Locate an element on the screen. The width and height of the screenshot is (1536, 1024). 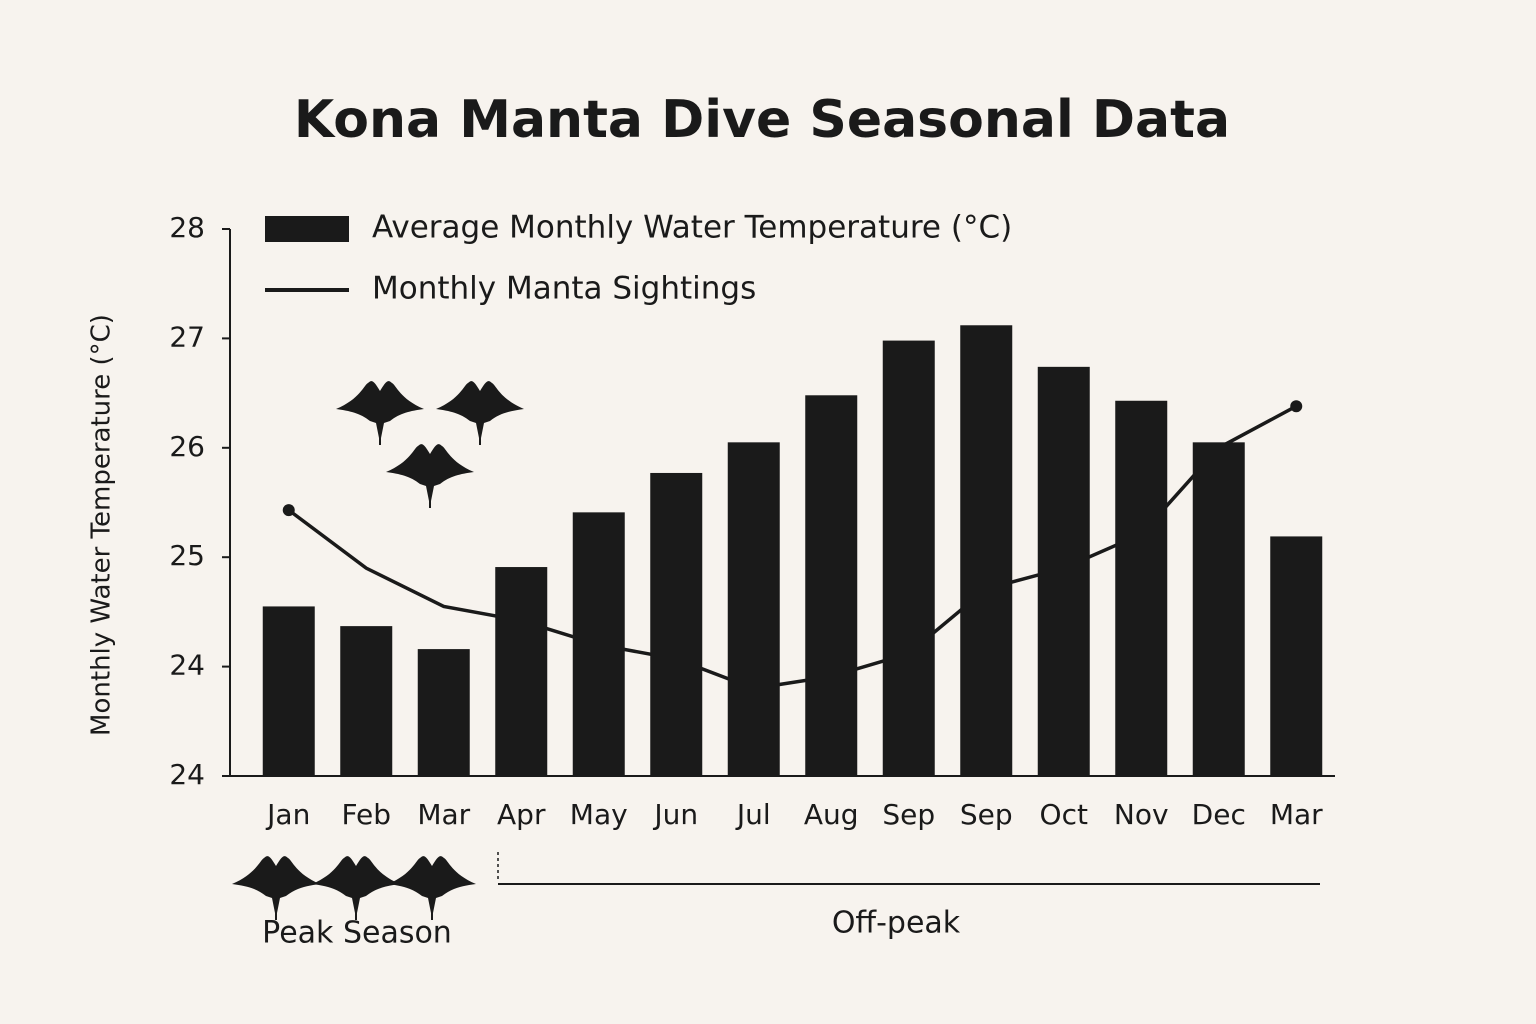
y-tick-label: 27 is located at coordinates (187, 336).